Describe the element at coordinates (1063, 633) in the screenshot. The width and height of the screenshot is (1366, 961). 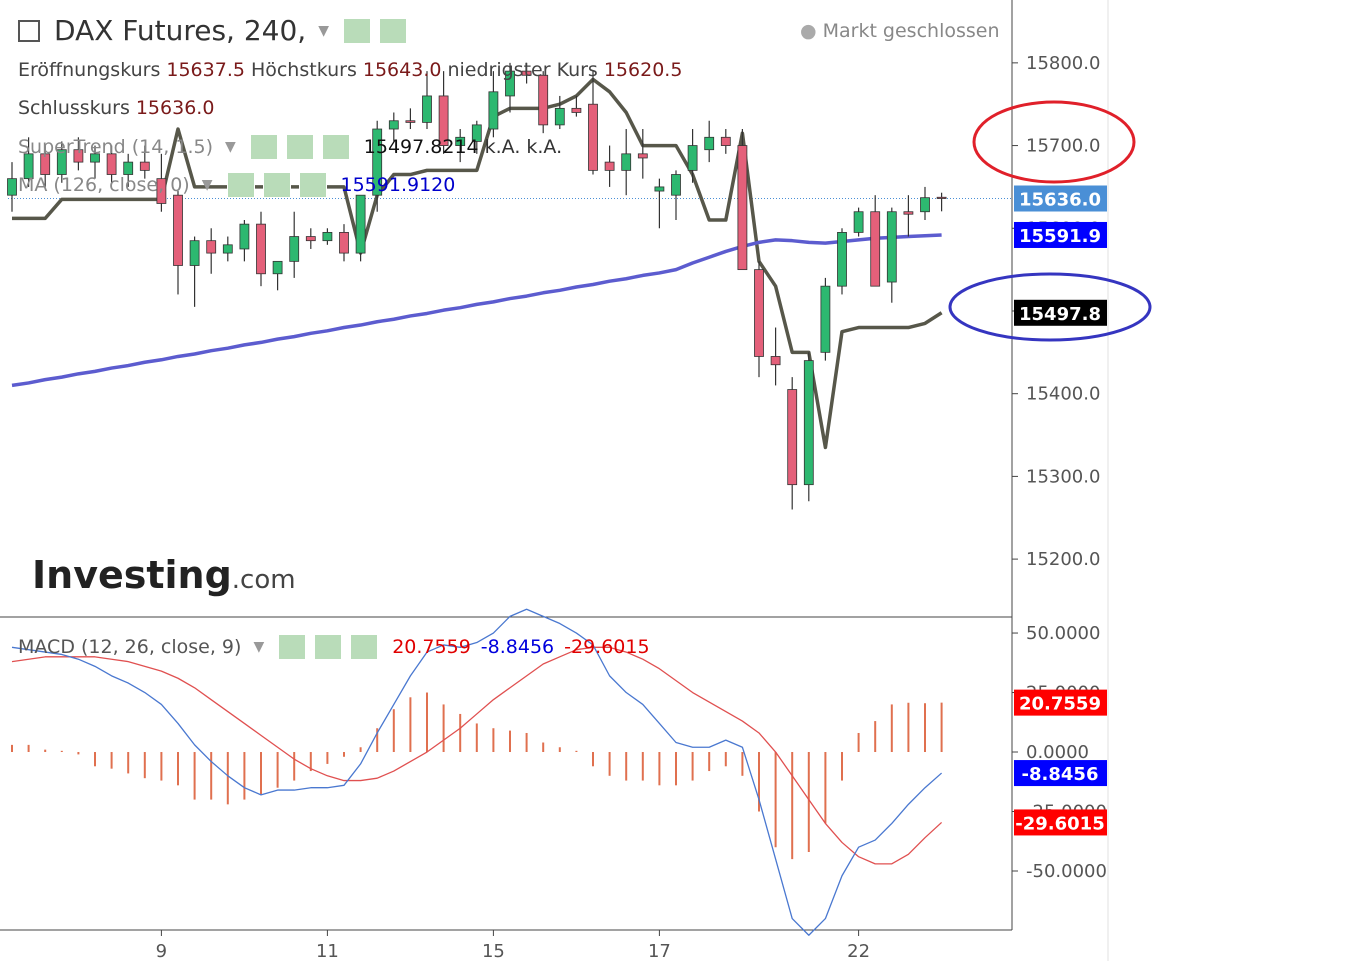
I see `y-tick-label: 50.0000` at that location.